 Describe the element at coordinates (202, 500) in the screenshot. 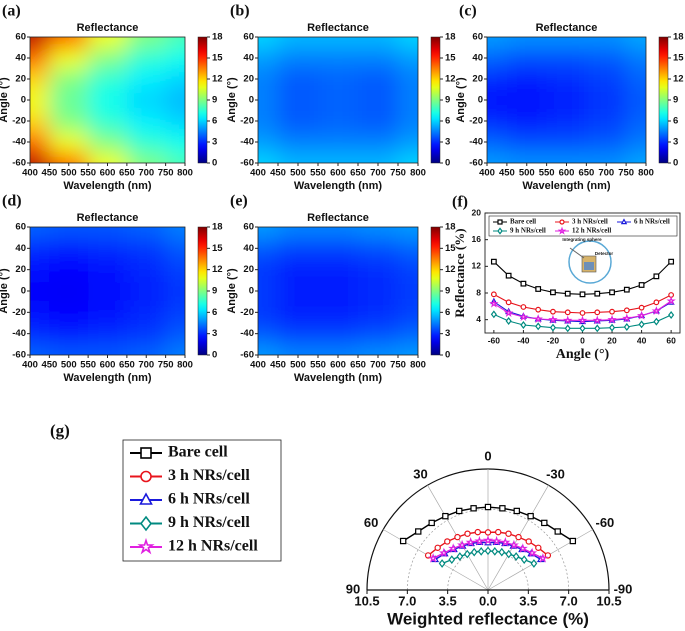

I see `legend-frame` at that location.